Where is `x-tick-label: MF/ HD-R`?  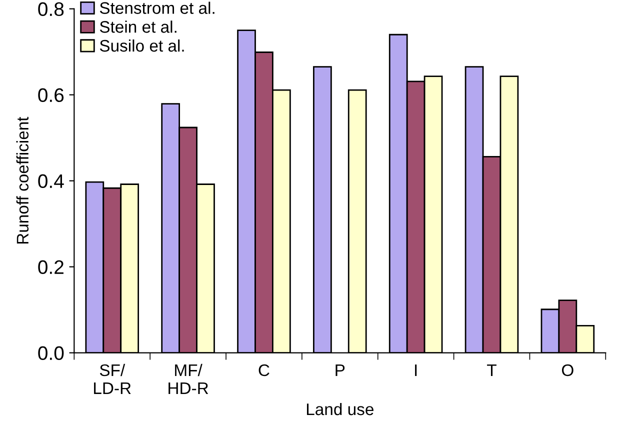 x-tick-label: MF/ HD-R is located at coordinates (188, 379).